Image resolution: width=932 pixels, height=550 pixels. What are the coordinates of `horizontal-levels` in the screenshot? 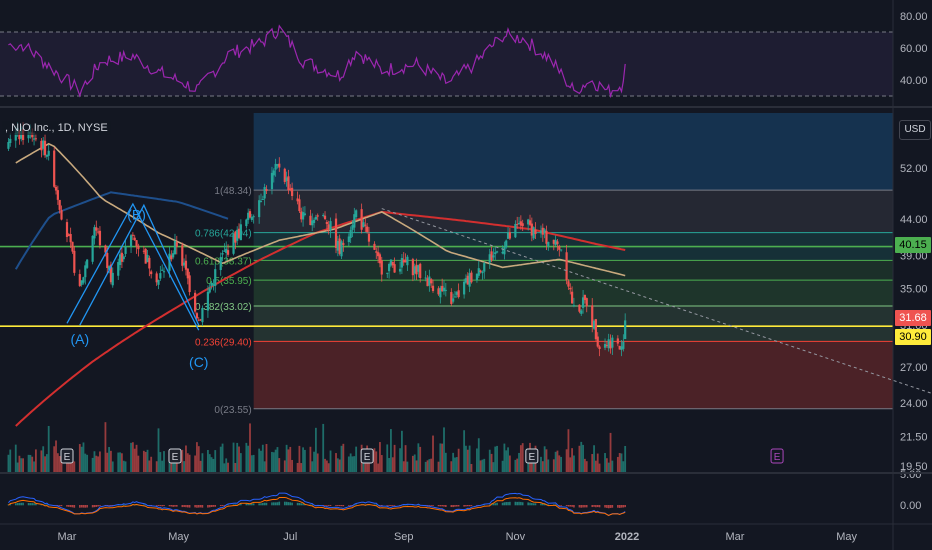 It's located at (446, 286).